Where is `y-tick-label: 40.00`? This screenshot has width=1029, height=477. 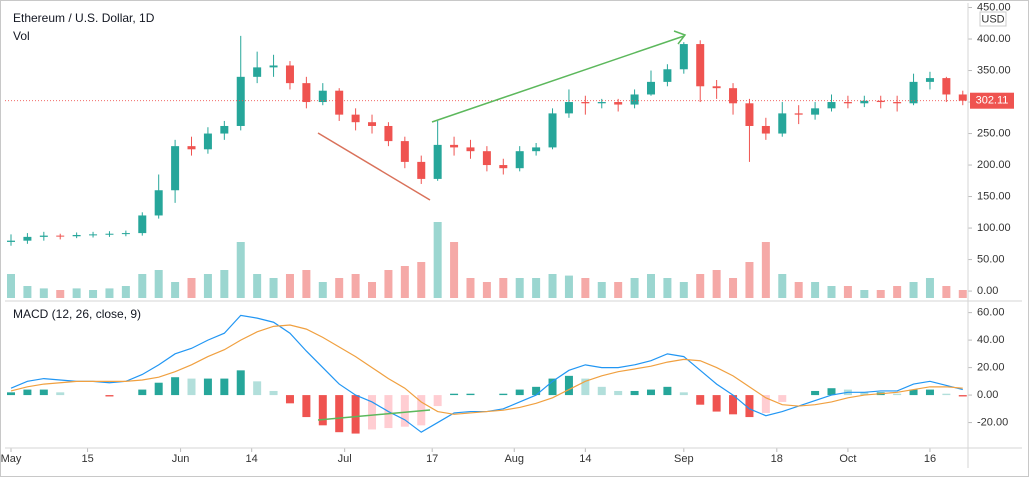
y-tick-label: 40.00 is located at coordinates (991, 340).